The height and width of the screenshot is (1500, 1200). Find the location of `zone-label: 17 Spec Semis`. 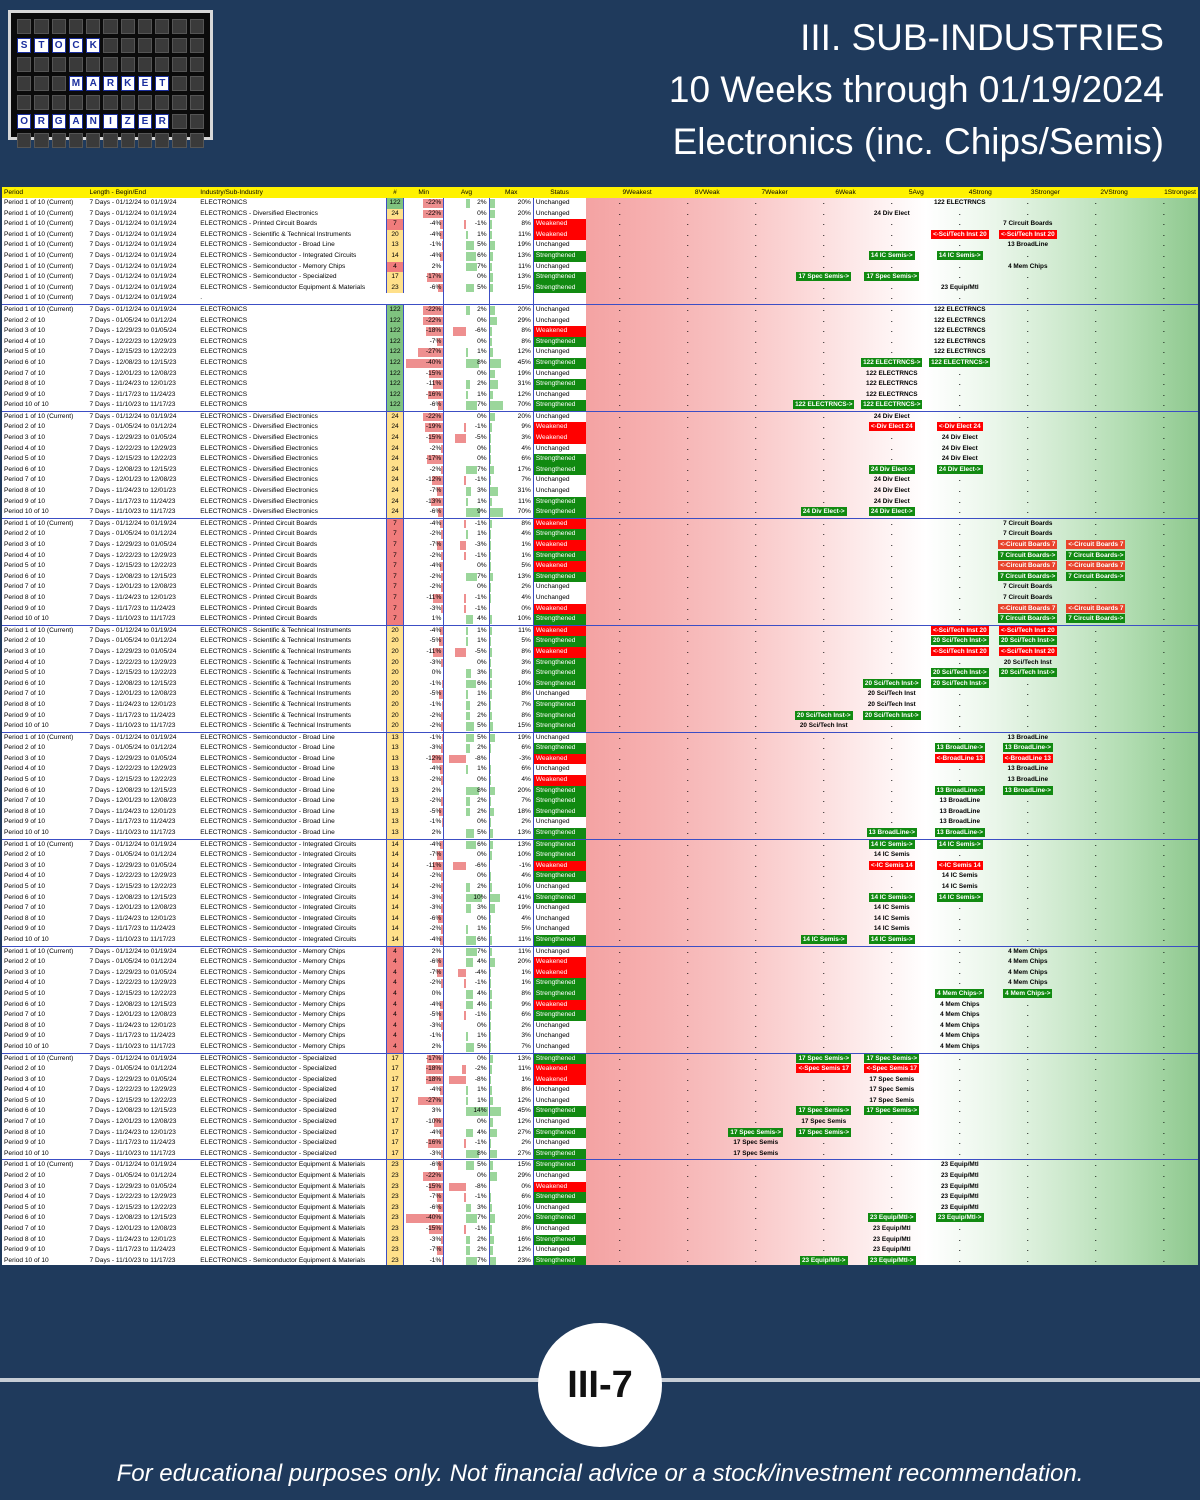

zone-label: 17 Spec Semis is located at coordinates (892, 1100).